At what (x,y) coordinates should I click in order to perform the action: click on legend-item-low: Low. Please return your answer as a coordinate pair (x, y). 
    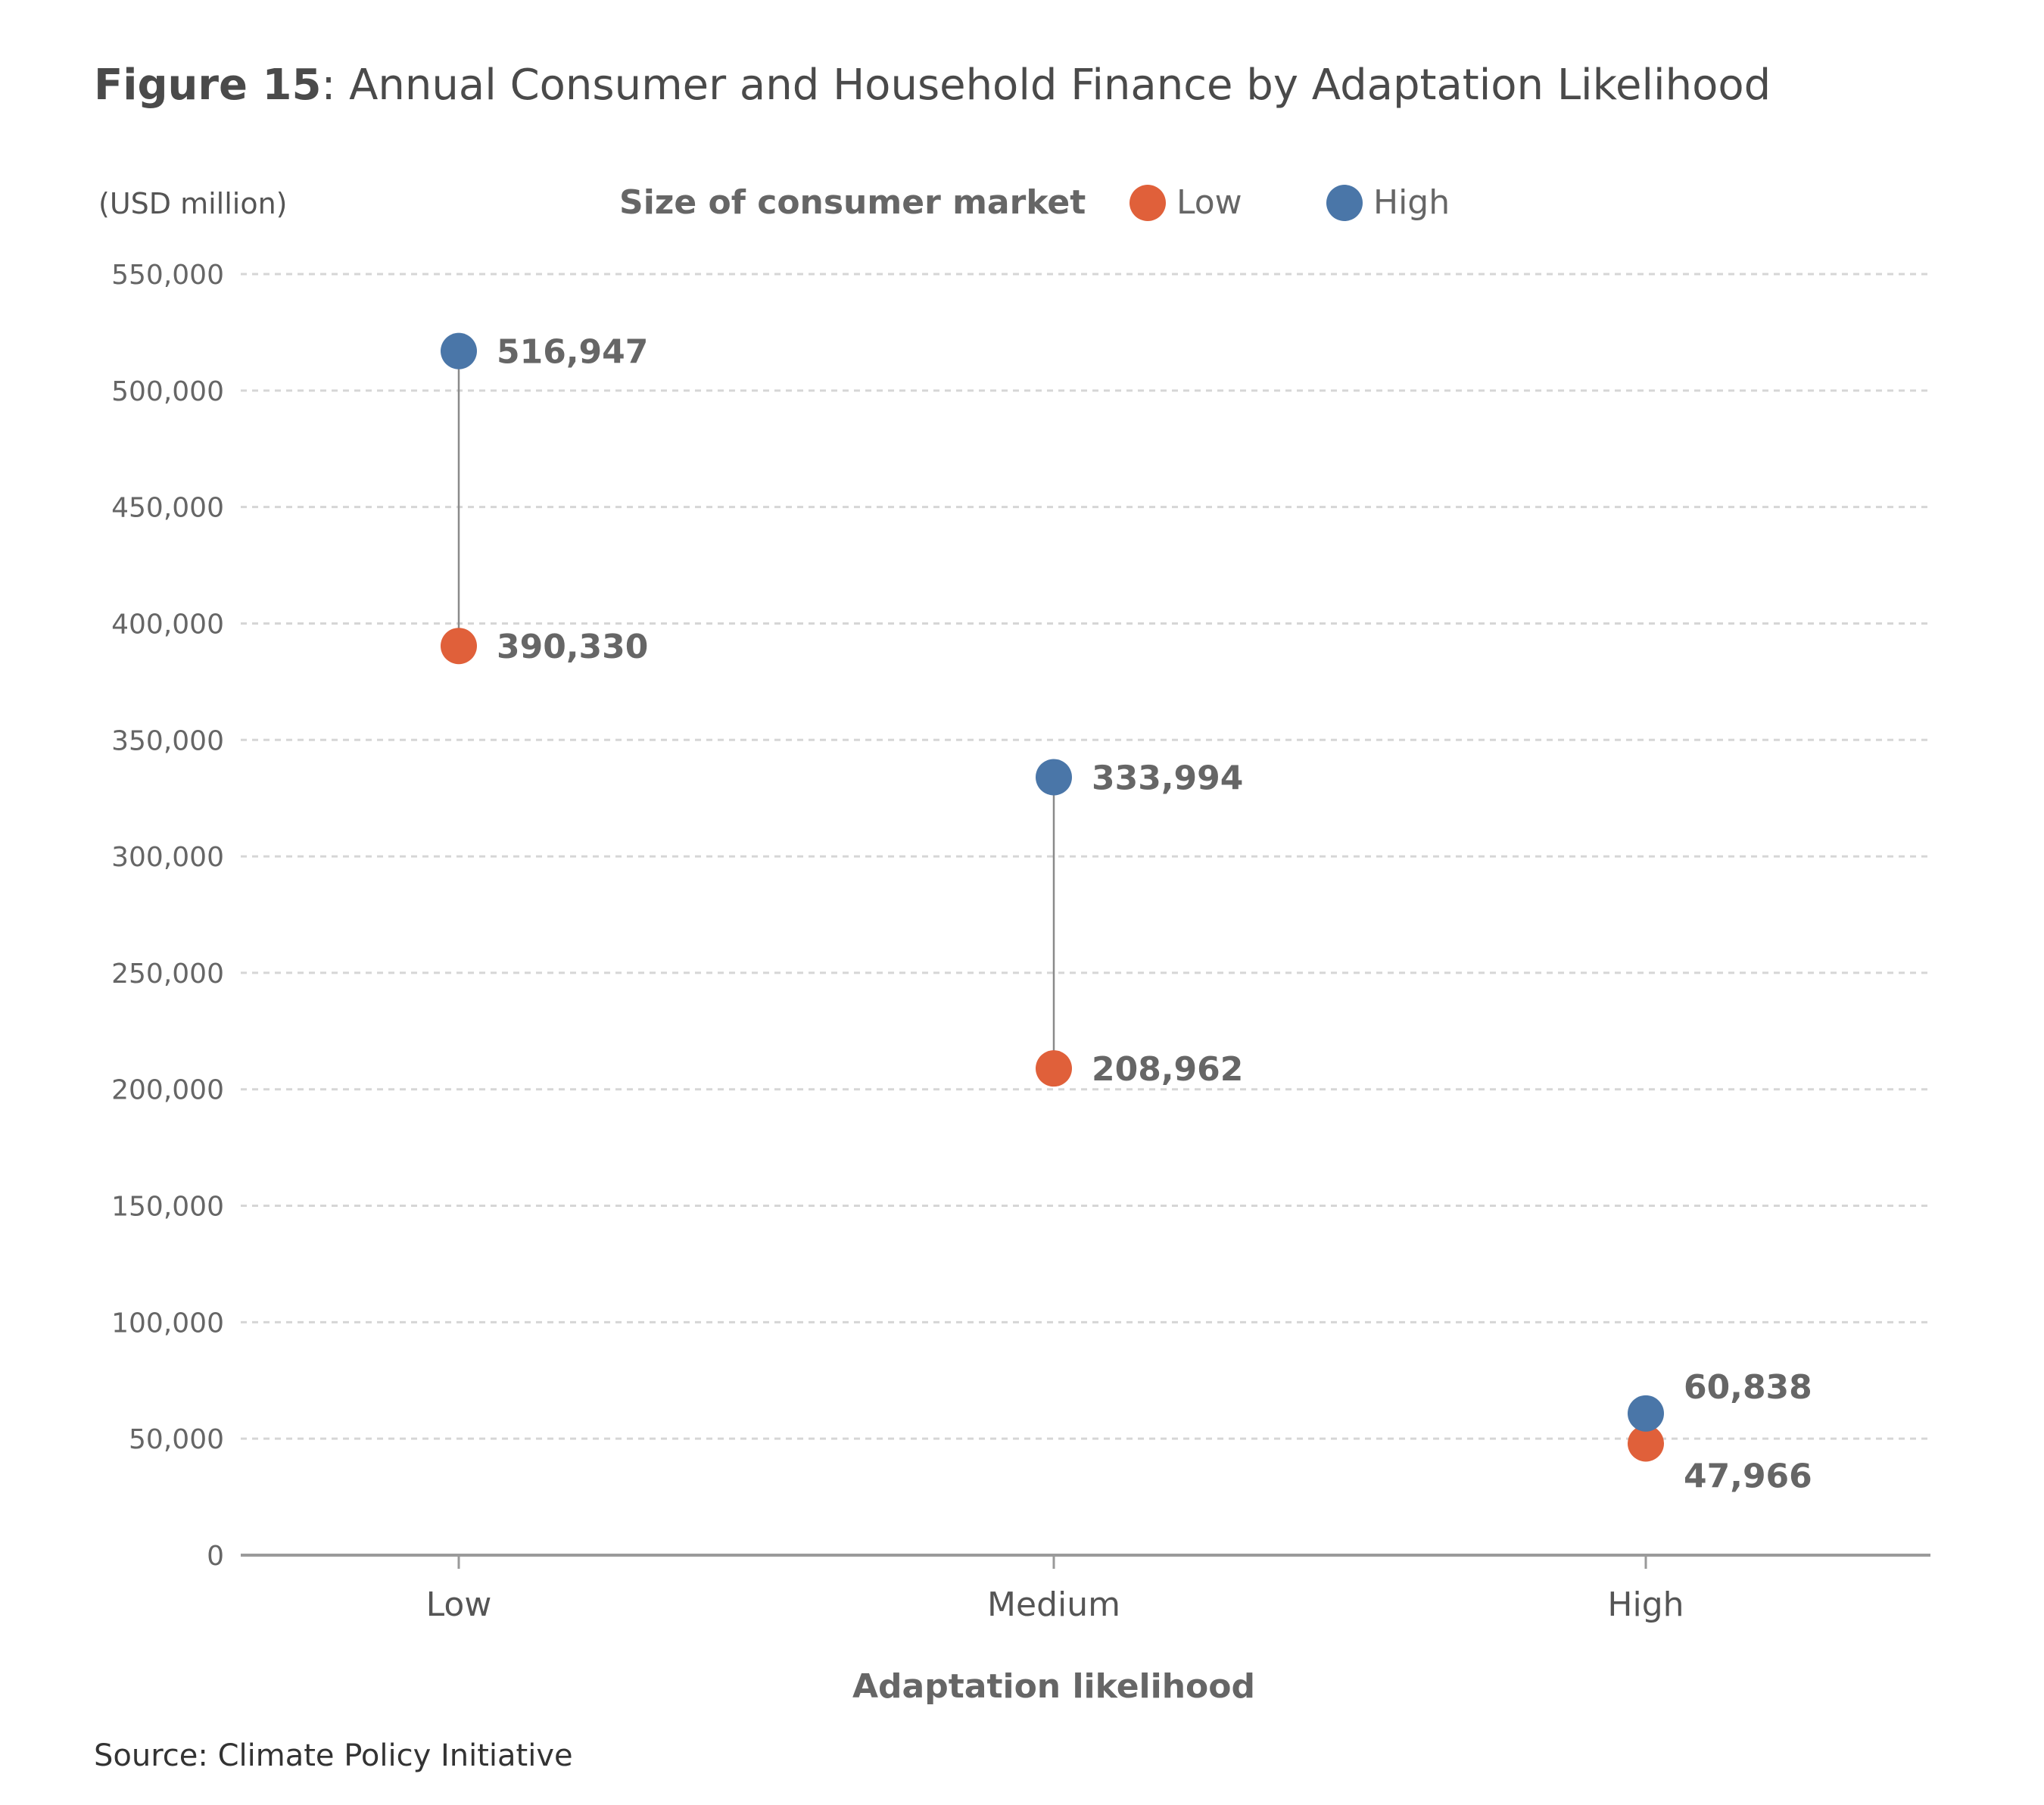
    Looking at the image, I should click on (1185, 203).